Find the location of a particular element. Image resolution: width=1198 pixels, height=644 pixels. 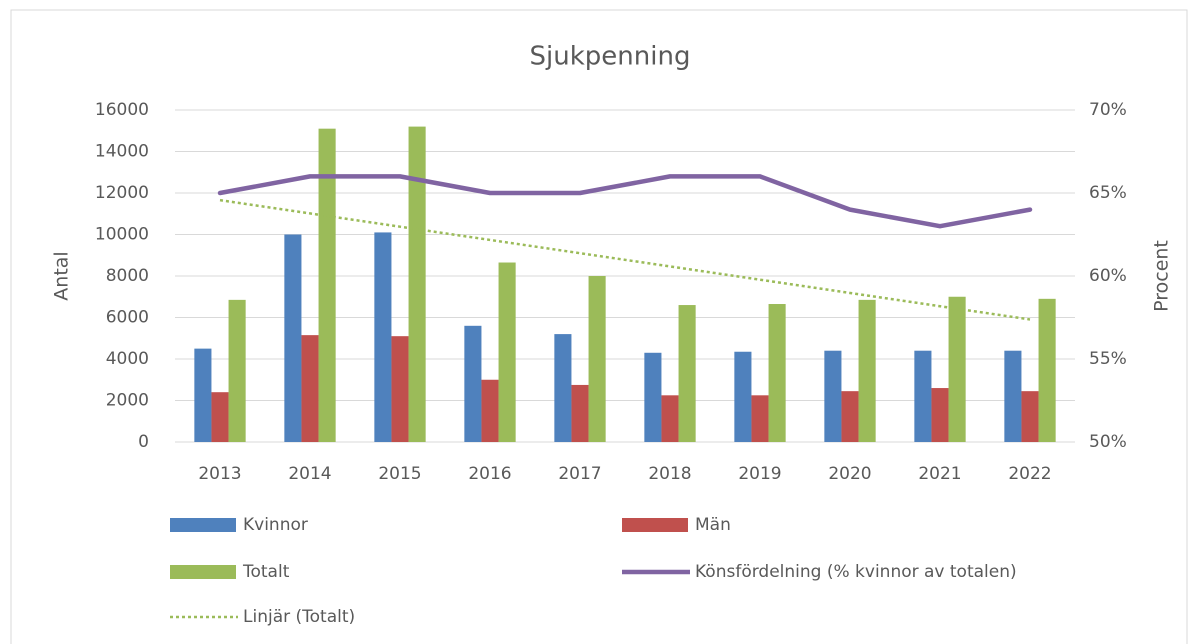

y2-tick-label: 55% is located at coordinates (1108, 359).